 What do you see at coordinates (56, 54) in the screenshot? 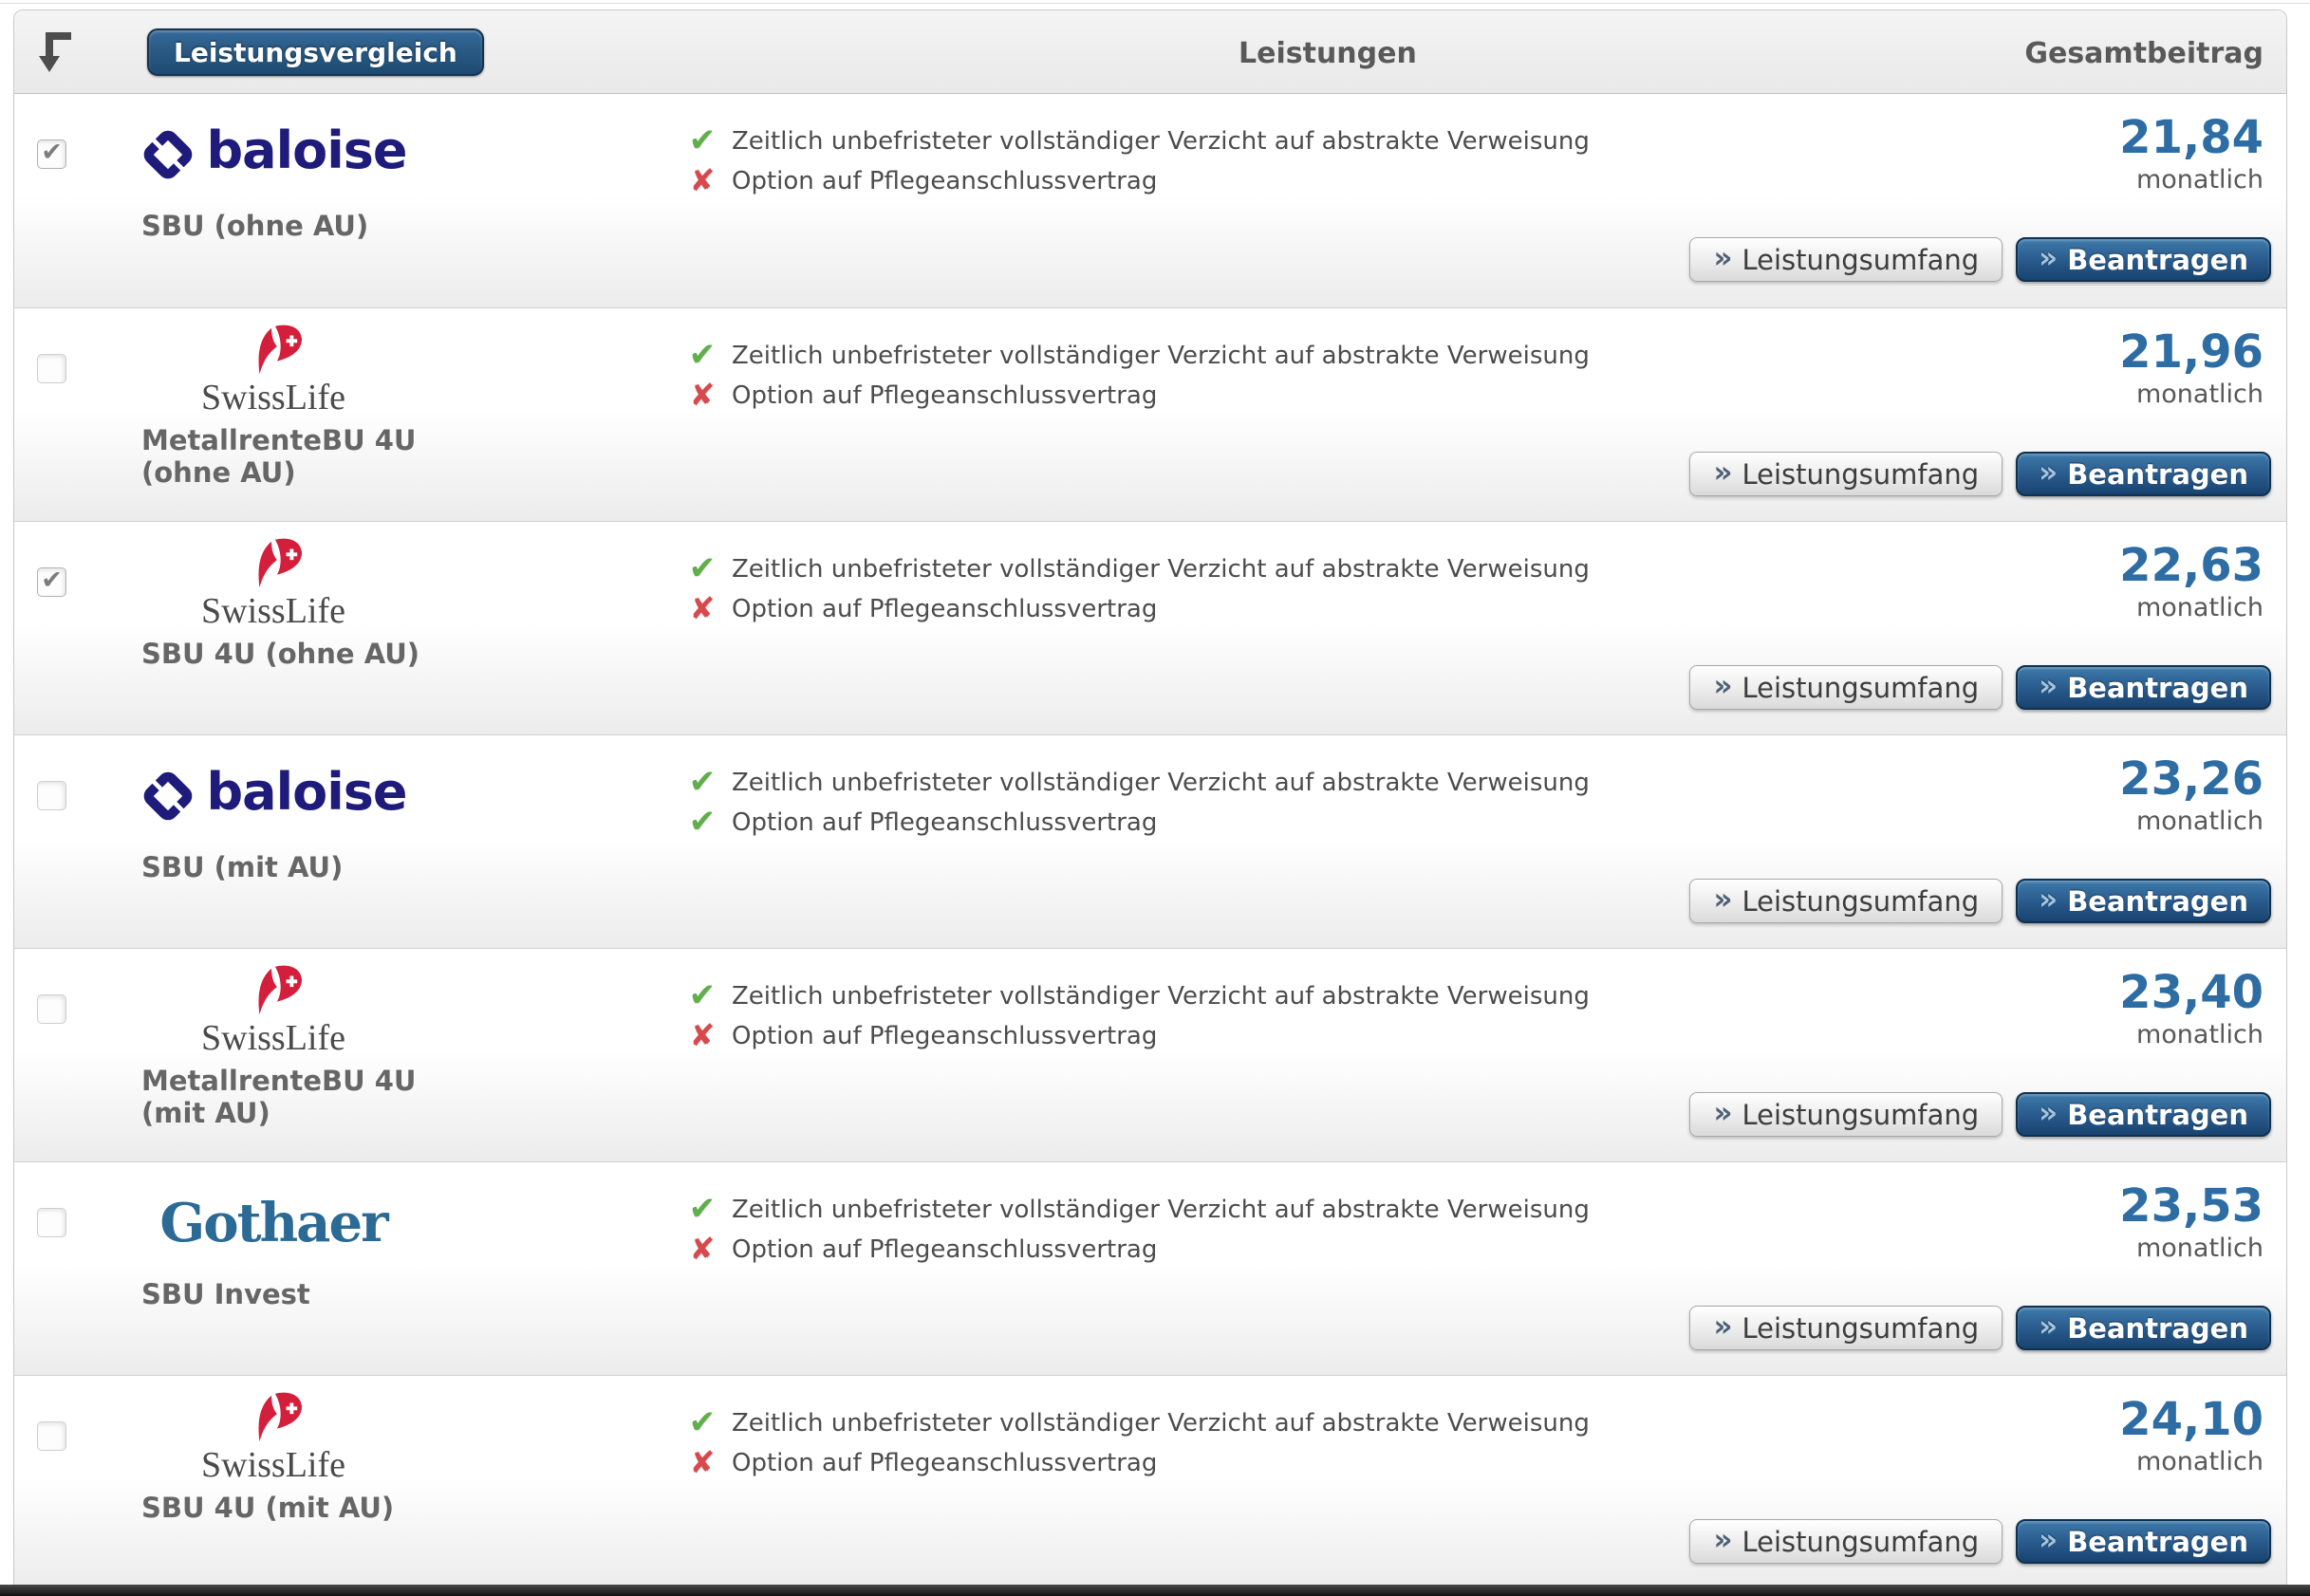
I see `sort-icon` at bounding box center [56, 54].